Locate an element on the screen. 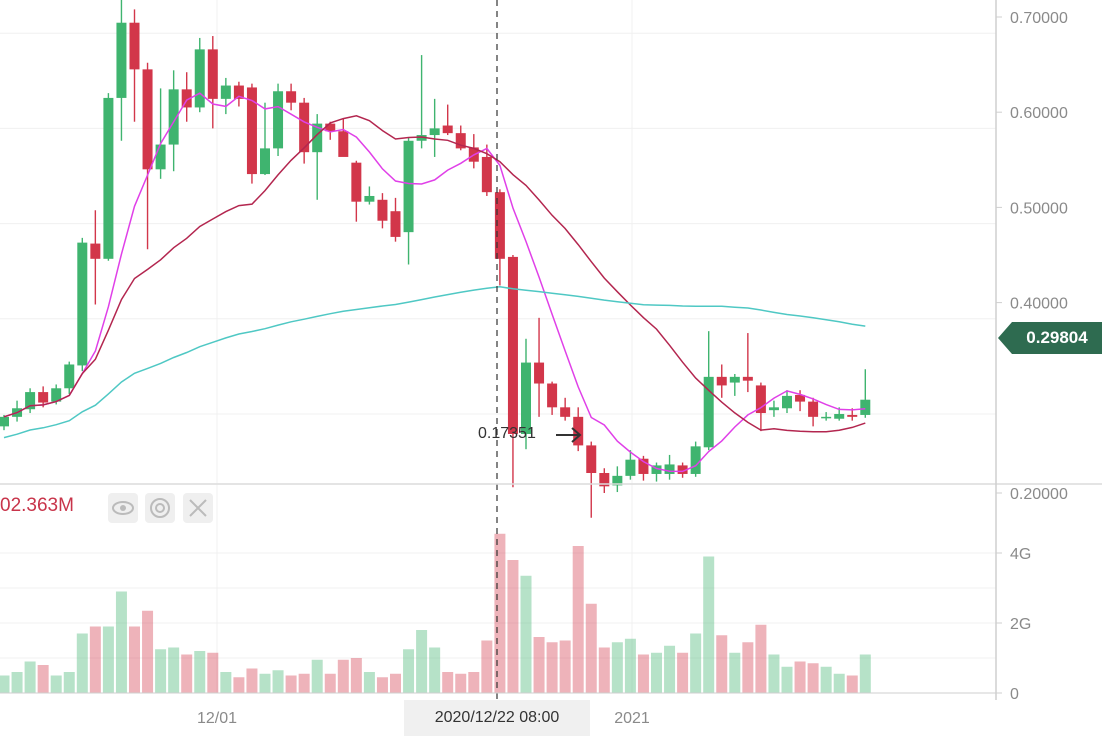 Image resolution: width=1102 pixels, height=736 pixels. low-arrow-icon is located at coordinates (569, 435).